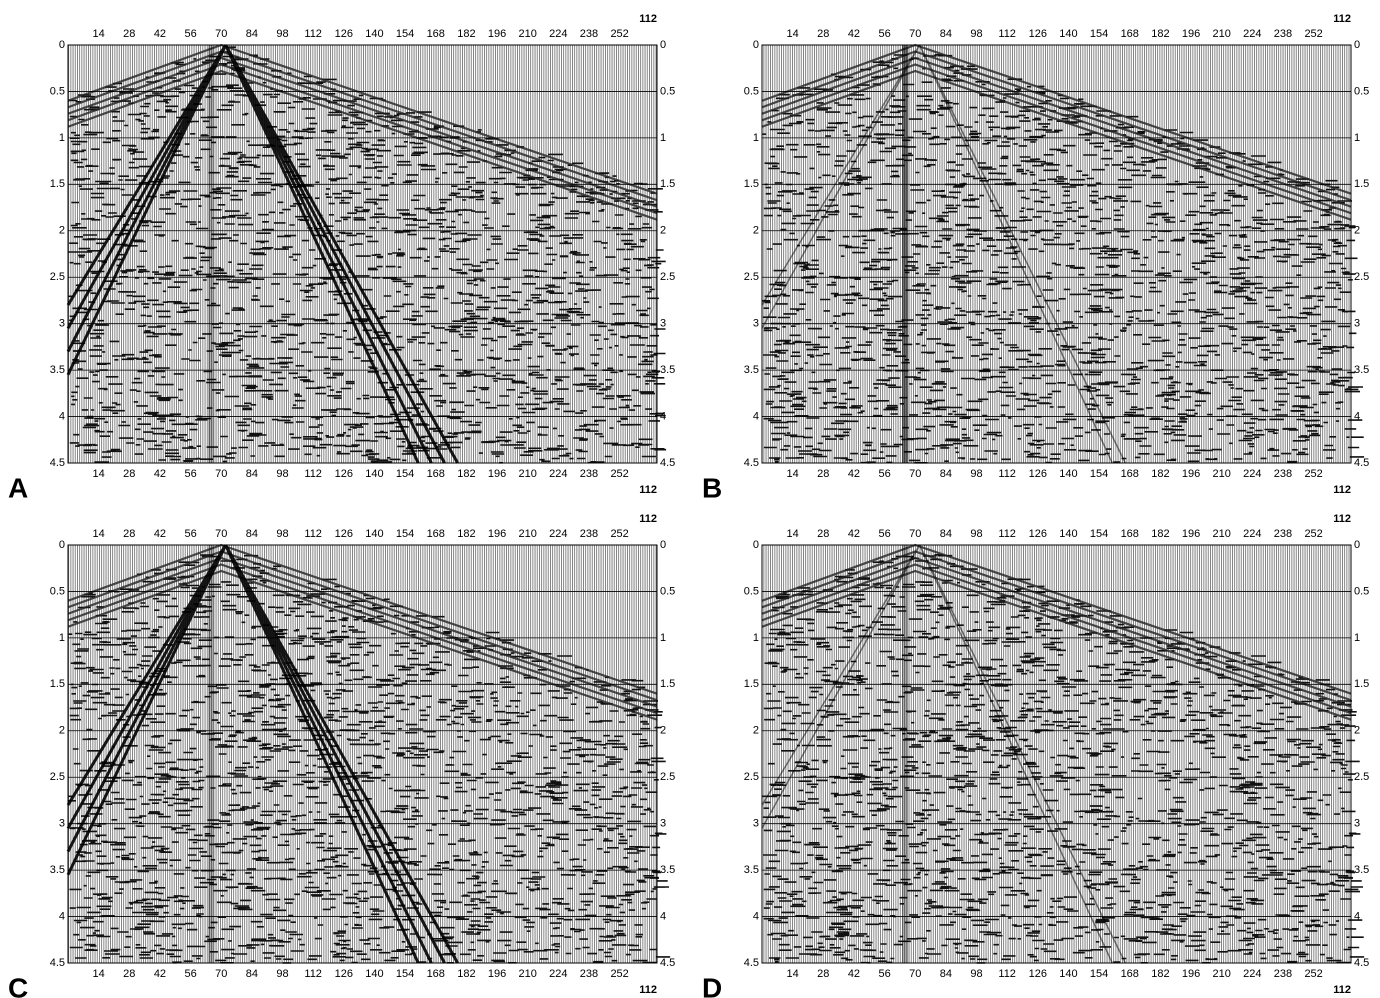  I want to click on y-tick-label: 0, so click(756, 45).